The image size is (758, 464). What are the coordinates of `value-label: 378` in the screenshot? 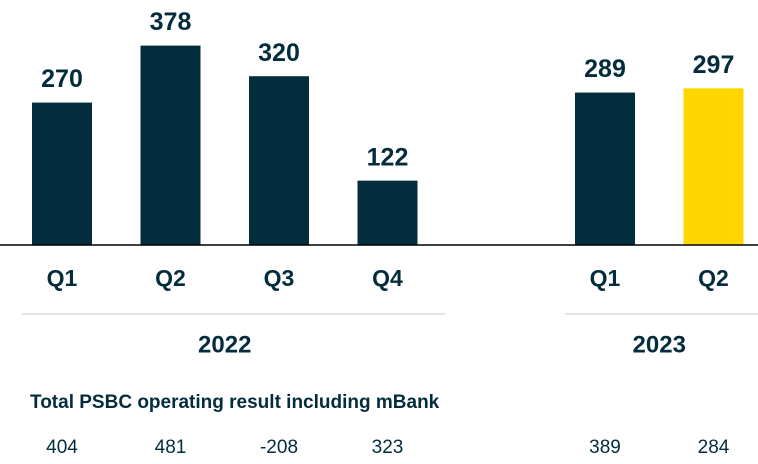 It's located at (171, 22).